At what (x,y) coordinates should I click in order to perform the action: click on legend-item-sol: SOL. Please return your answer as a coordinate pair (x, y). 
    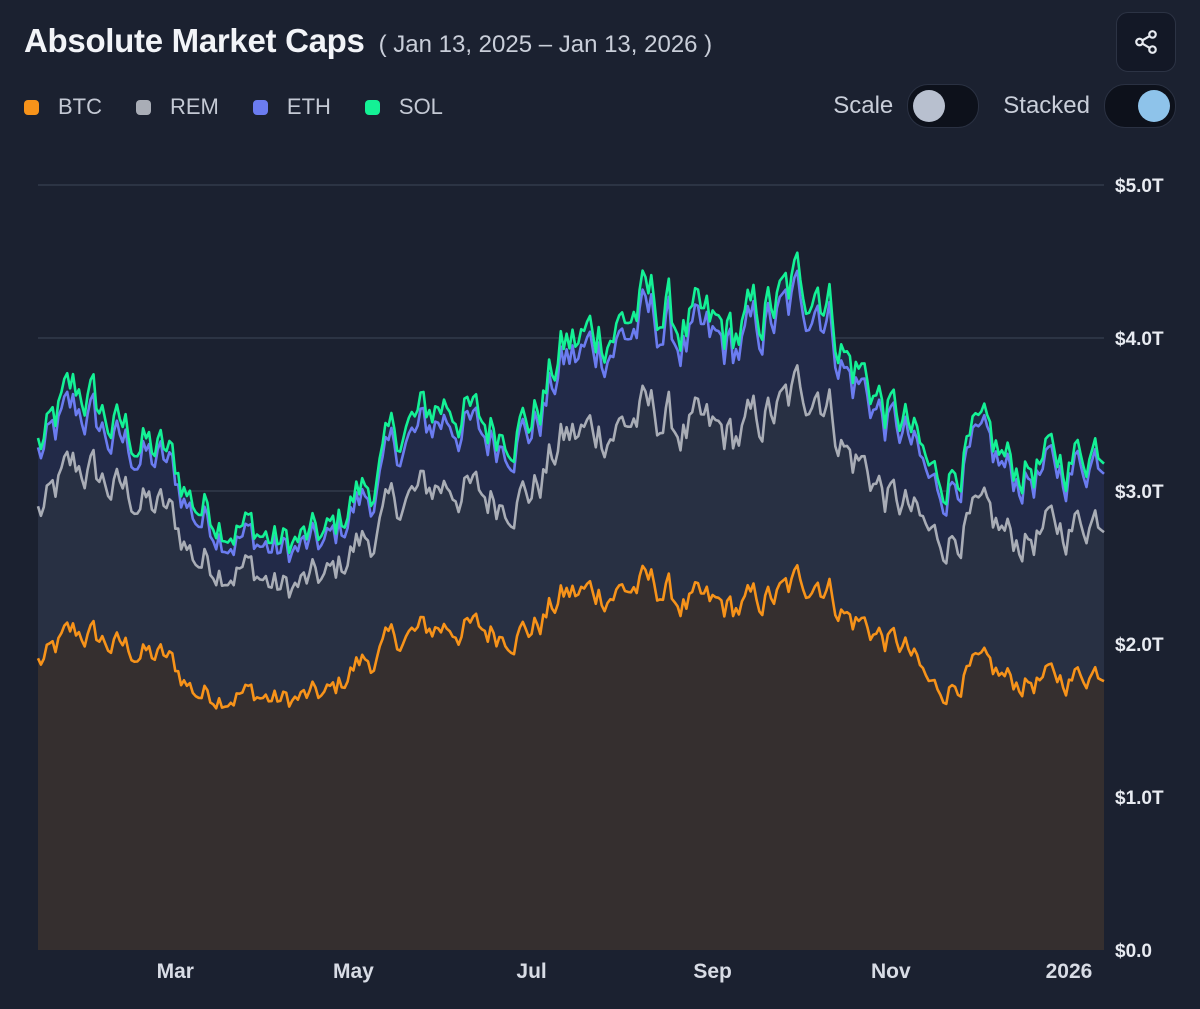
    Looking at the image, I should click on (403, 107).